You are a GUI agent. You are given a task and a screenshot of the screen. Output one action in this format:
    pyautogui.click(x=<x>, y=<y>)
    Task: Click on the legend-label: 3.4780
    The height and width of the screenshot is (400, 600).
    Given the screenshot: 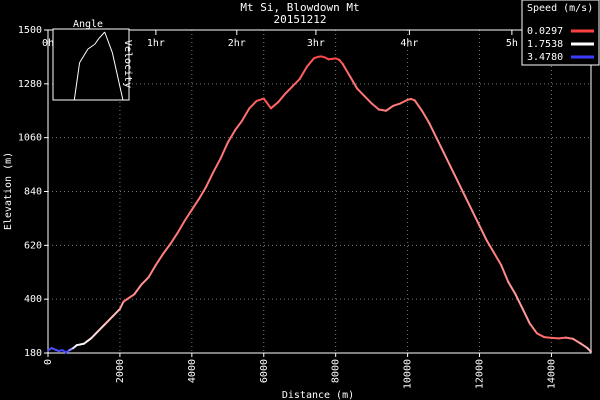 What is the action you would take?
    pyautogui.click(x=545, y=57)
    